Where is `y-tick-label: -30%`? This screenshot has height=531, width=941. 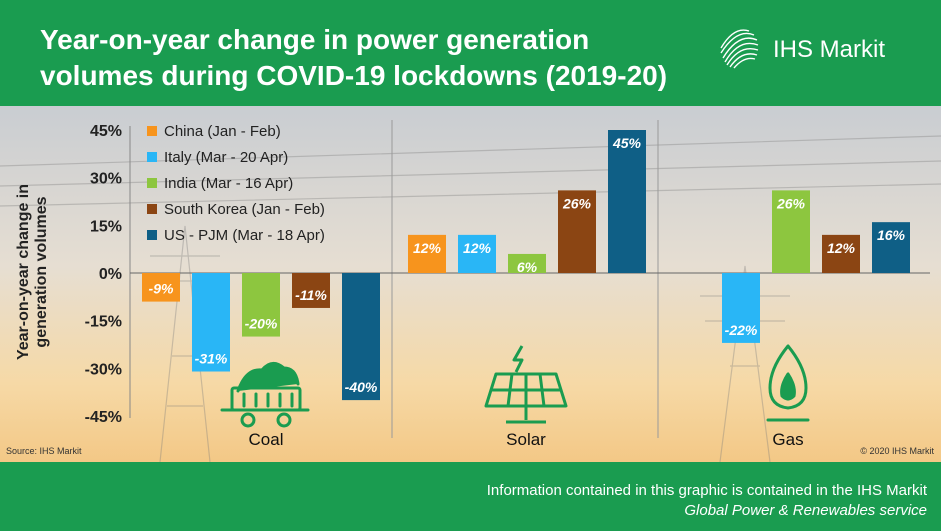 y-tick-label: -30% is located at coordinates (103, 369).